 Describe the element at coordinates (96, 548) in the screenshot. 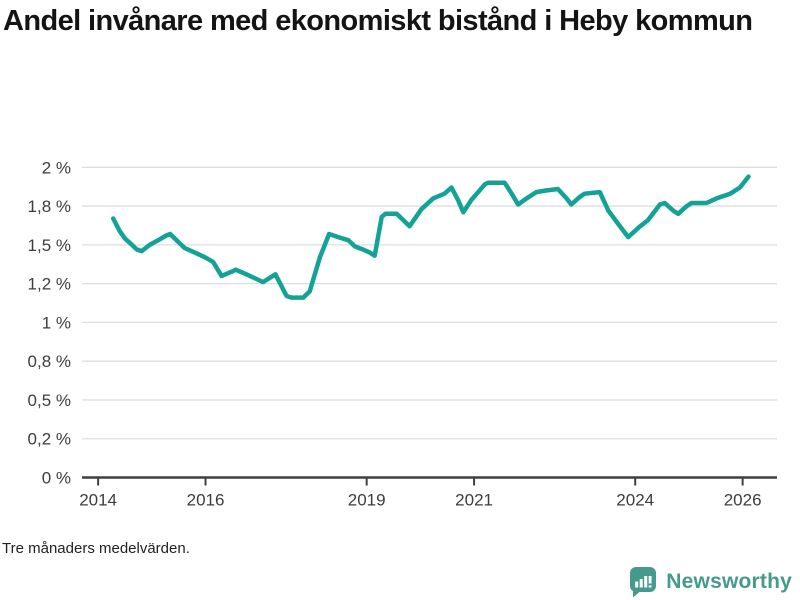

I see `chart-footnote: Tre månaders medelvärden.` at that location.